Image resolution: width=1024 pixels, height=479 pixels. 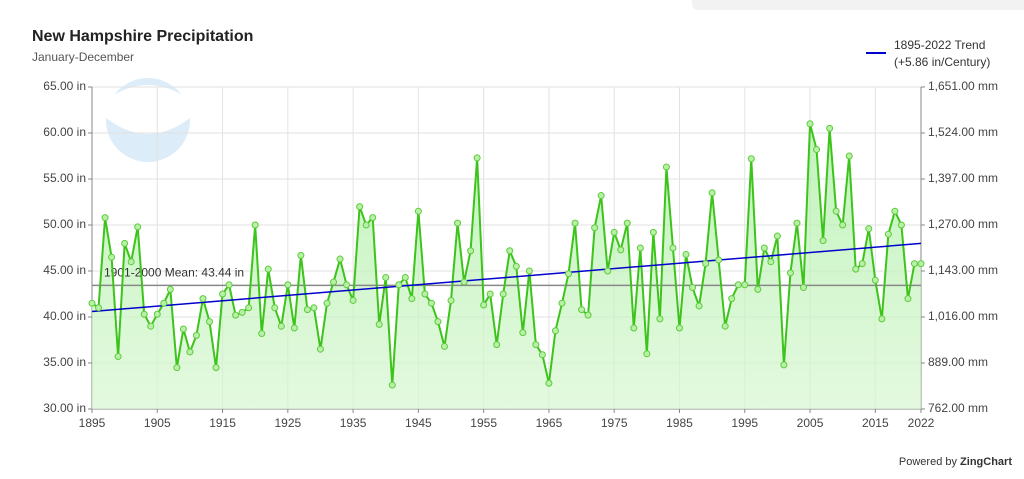 I want to click on x-tick-label: 1925, so click(x=287, y=423).